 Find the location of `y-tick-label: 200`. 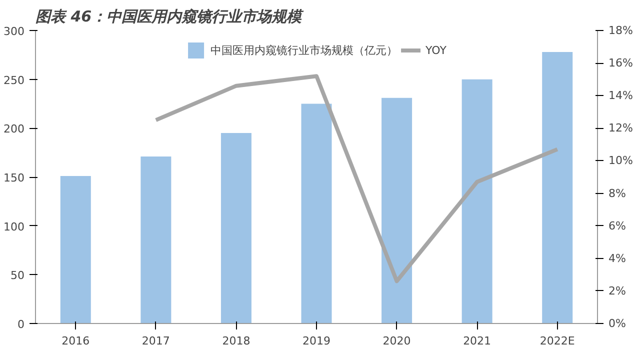

y-tick-label: 200 is located at coordinates (14, 129).